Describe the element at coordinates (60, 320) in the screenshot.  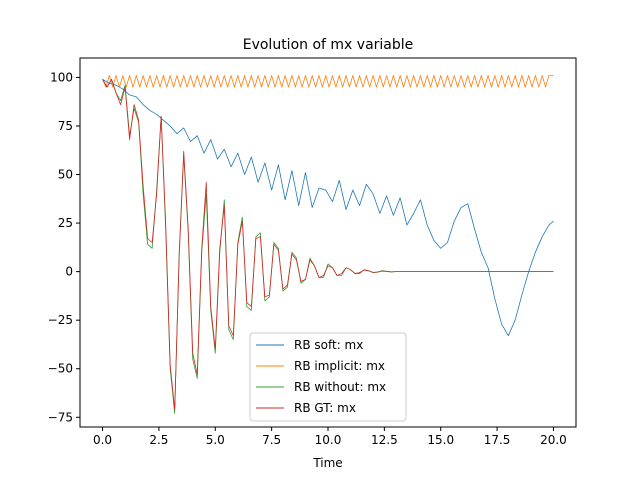
I see `y-tick-label: −25` at that location.